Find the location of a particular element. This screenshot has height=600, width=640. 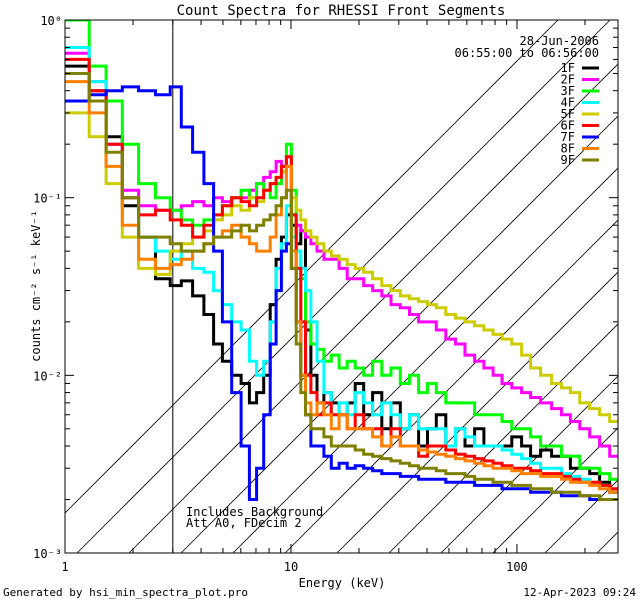

y-axis-label: counts cm⁻² s⁻¹ keV⁻¹ is located at coordinates (36, 286).